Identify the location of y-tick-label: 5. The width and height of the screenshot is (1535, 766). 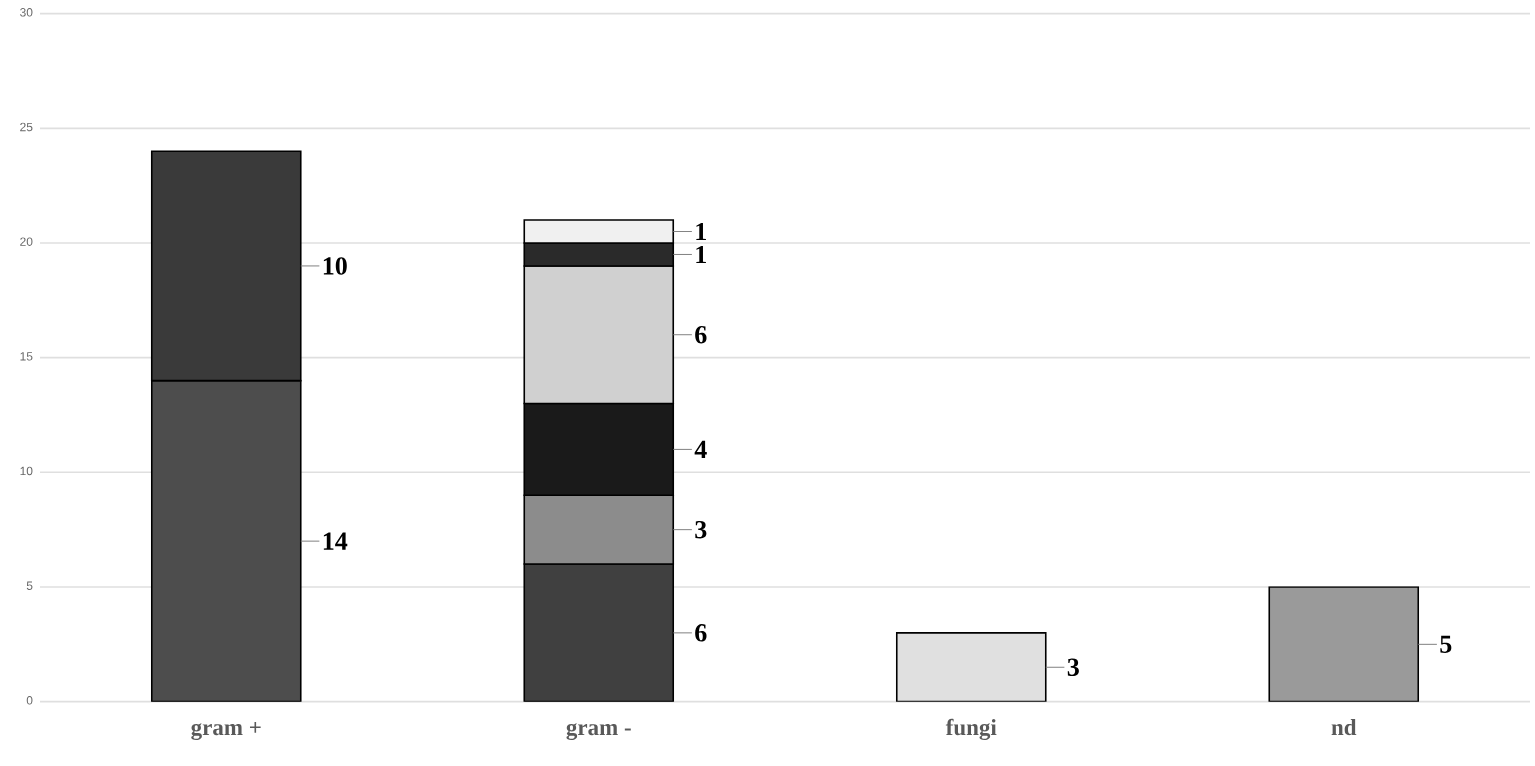
(29, 586).